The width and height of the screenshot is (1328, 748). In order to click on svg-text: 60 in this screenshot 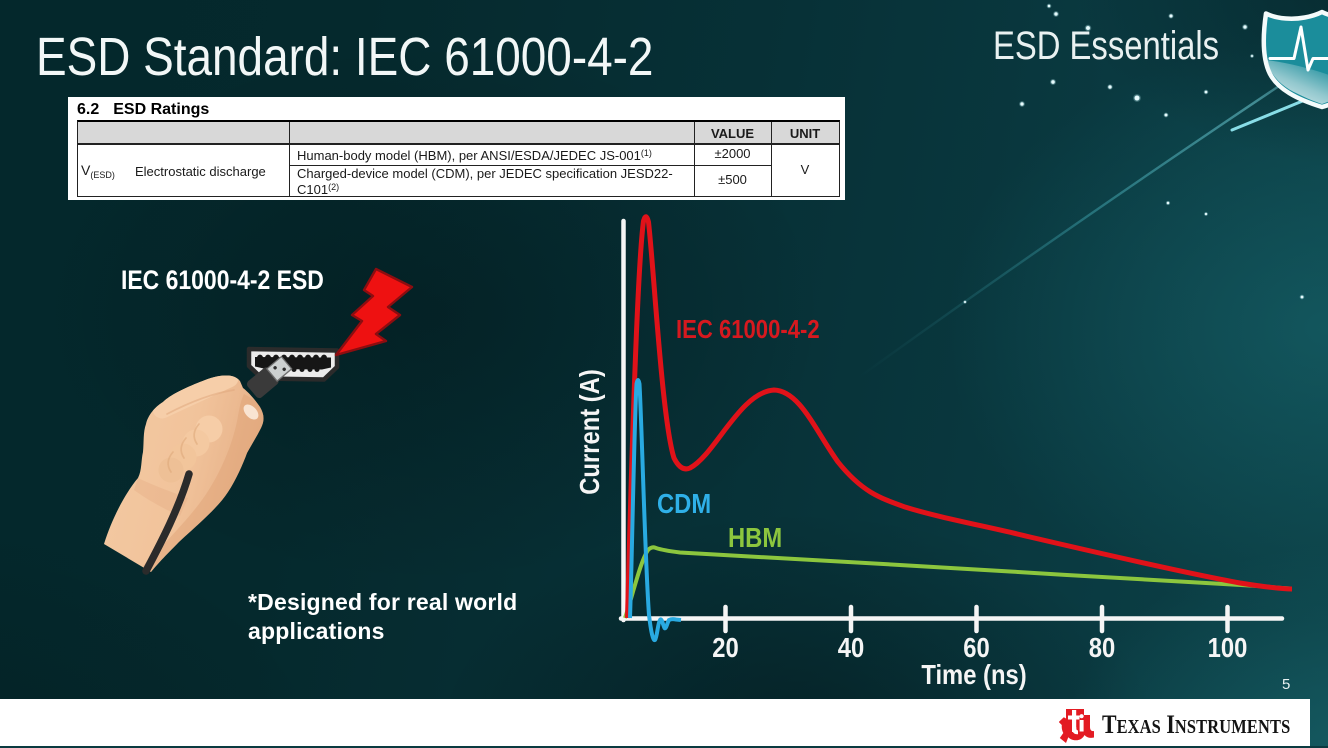, I will do `click(976, 647)`.